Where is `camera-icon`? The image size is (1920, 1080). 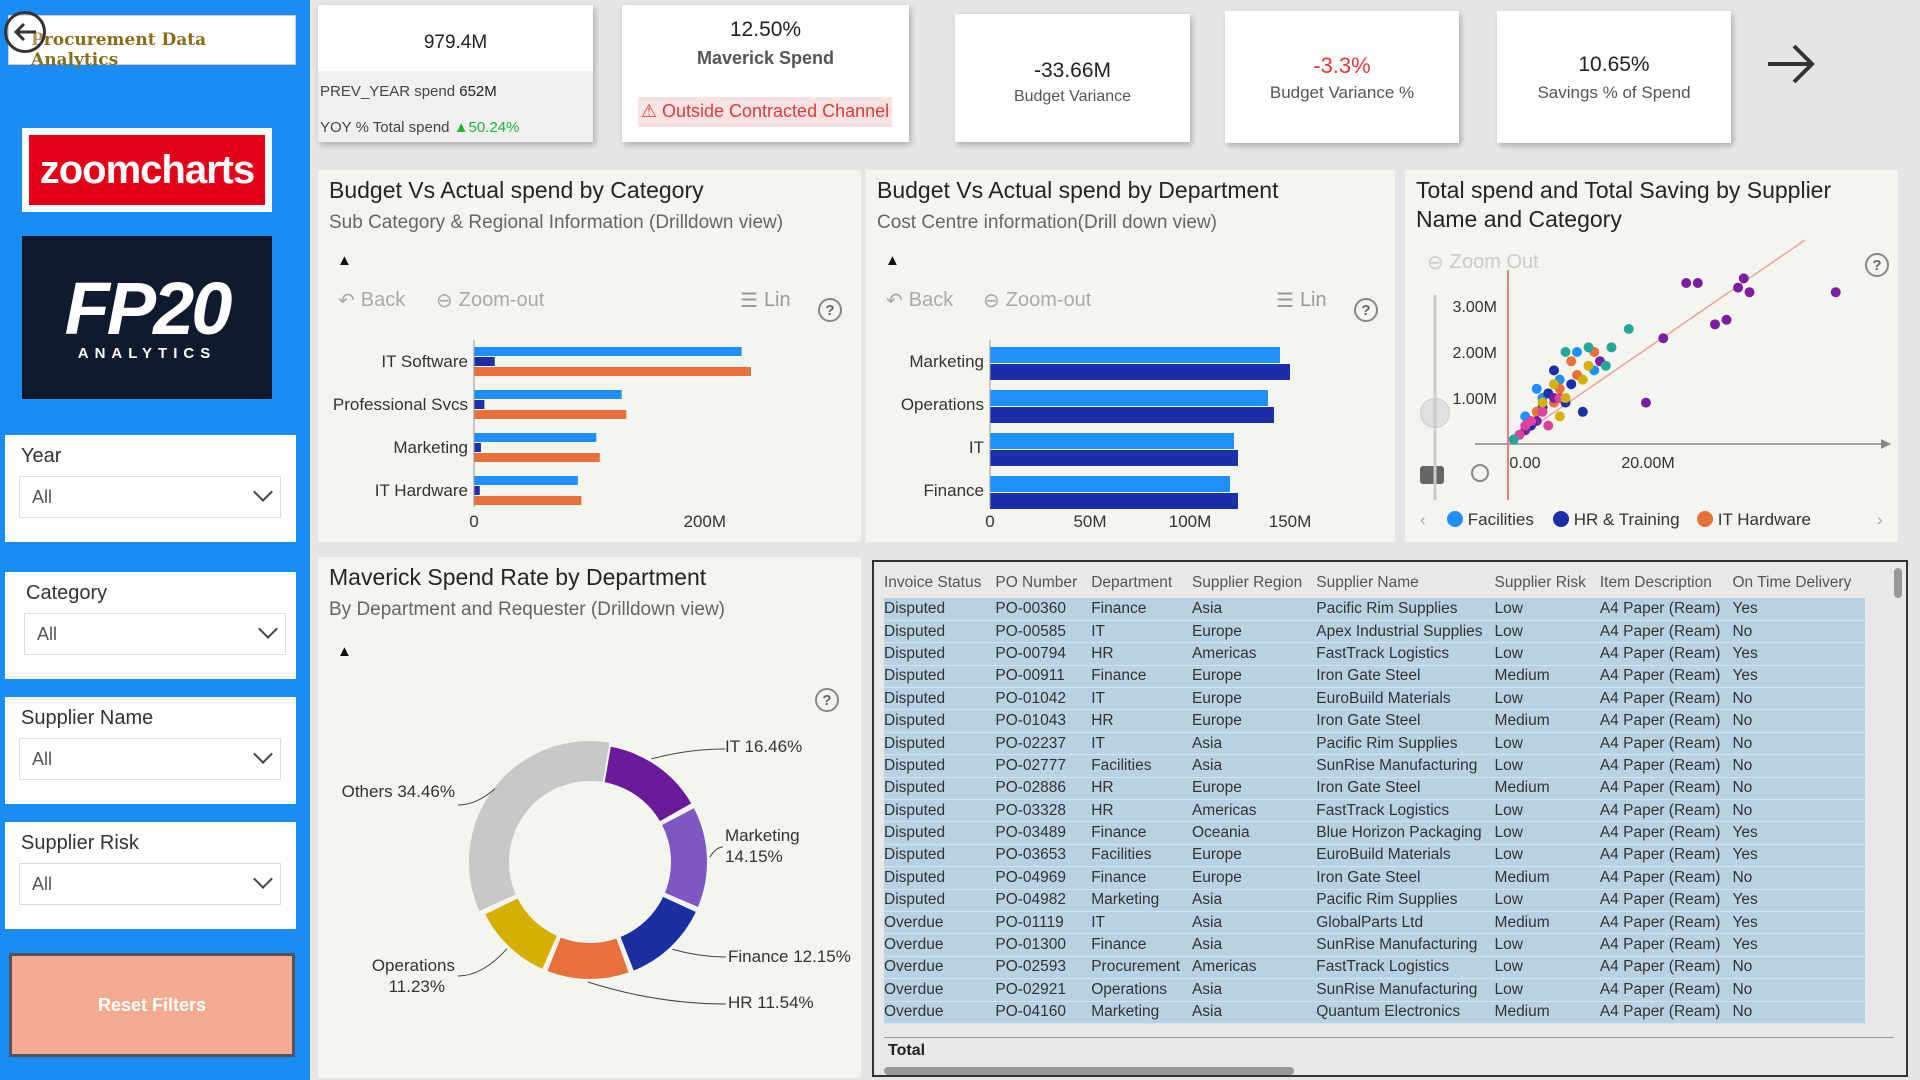 camera-icon is located at coordinates (1432, 475).